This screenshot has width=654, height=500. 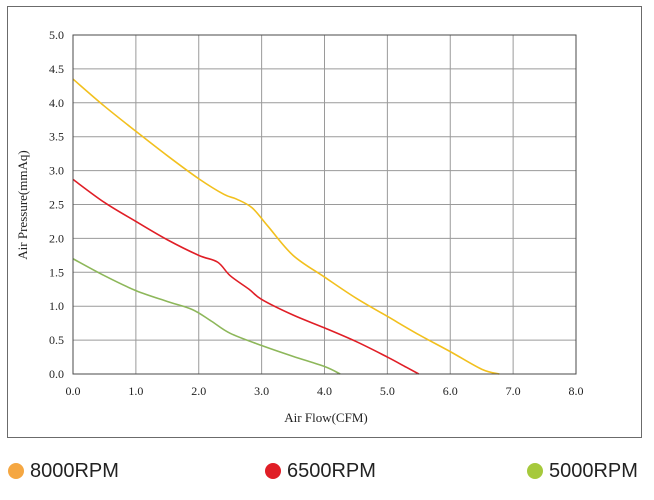 What do you see at coordinates (56, 238) in the screenshot?
I see `y-tick-label: 2.0` at bounding box center [56, 238].